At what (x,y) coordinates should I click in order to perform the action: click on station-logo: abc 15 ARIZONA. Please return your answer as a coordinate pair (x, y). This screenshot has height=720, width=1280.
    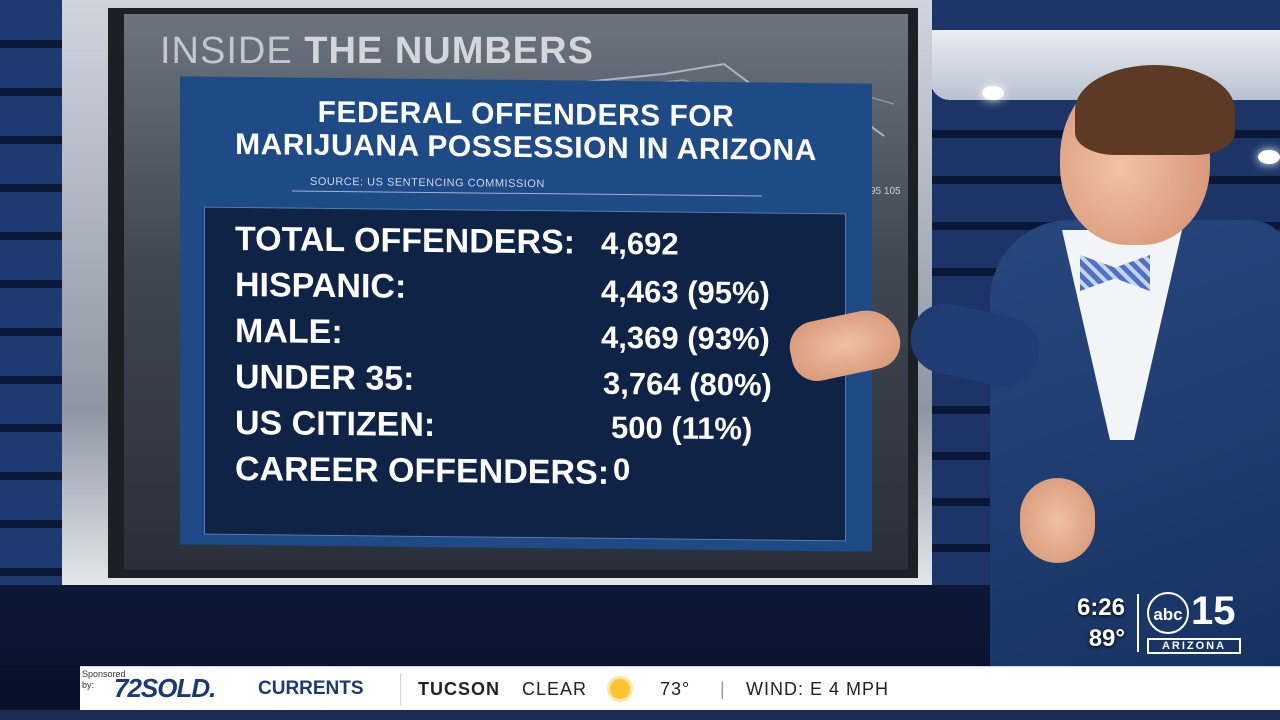
    Looking at the image, I should click on (1194, 621).